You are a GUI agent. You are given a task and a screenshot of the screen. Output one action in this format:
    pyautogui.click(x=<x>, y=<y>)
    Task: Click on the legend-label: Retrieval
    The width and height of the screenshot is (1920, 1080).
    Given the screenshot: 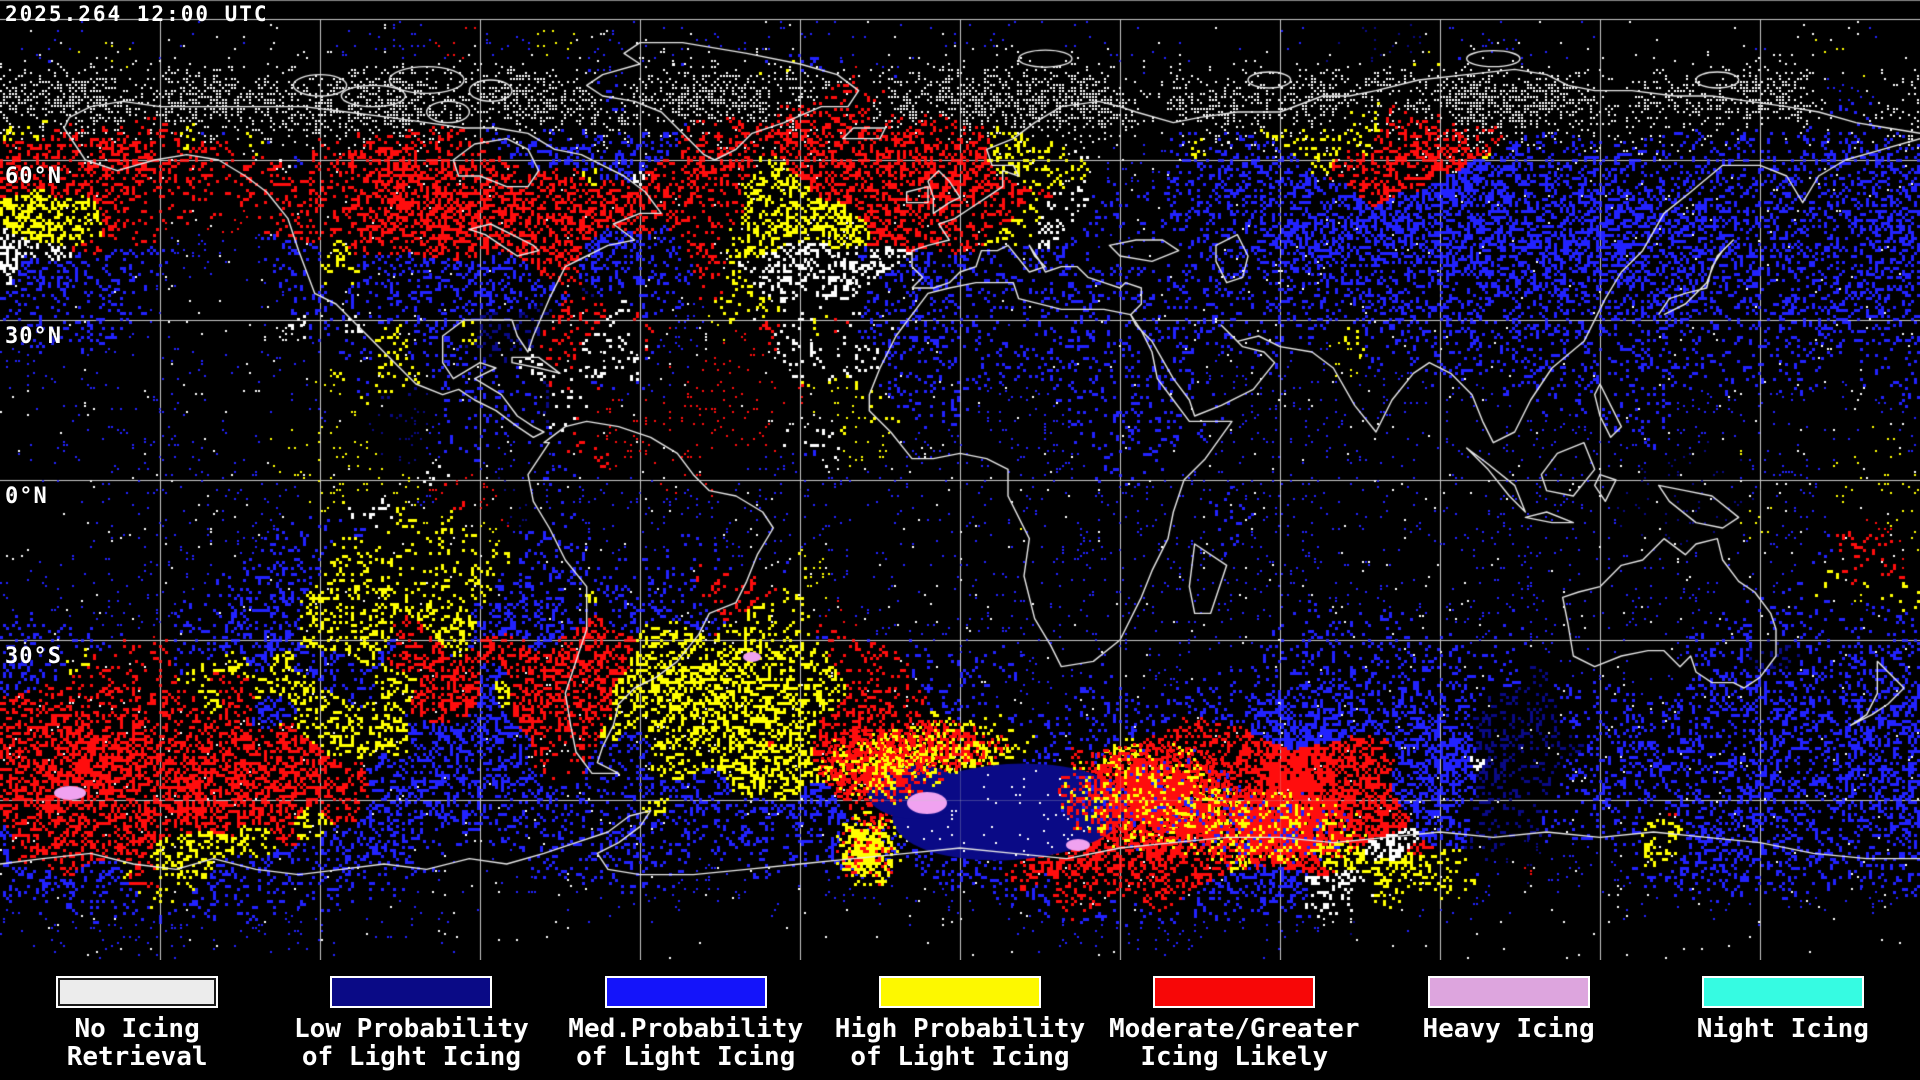 What is the action you would take?
    pyautogui.click(x=137, y=1057)
    